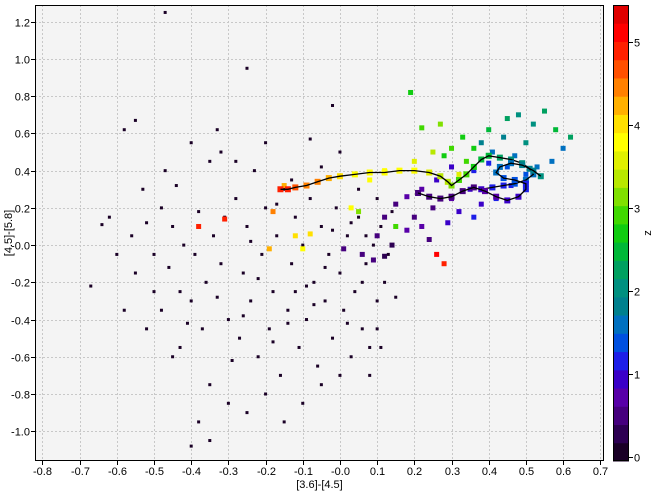 This screenshot has height=495, width=661. What do you see at coordinates (22, 135) in the screenshot?
I see `y-tick-label: 0.6` at bounding box center [22, 135].